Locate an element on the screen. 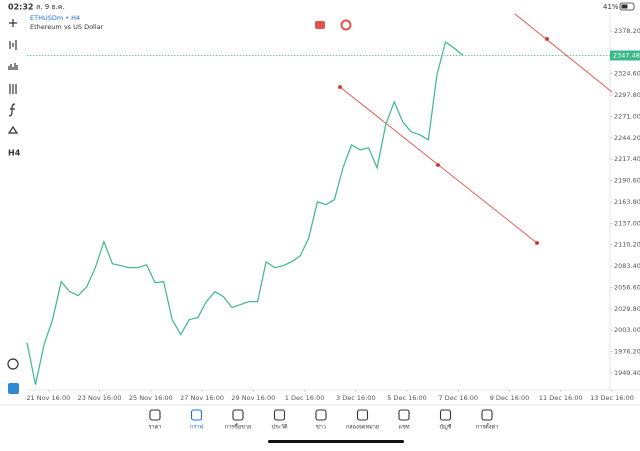 Image resolution: width=640 pixels, height=451 pixels. nav-label: กราฟ is located at coordinates (196, 427).